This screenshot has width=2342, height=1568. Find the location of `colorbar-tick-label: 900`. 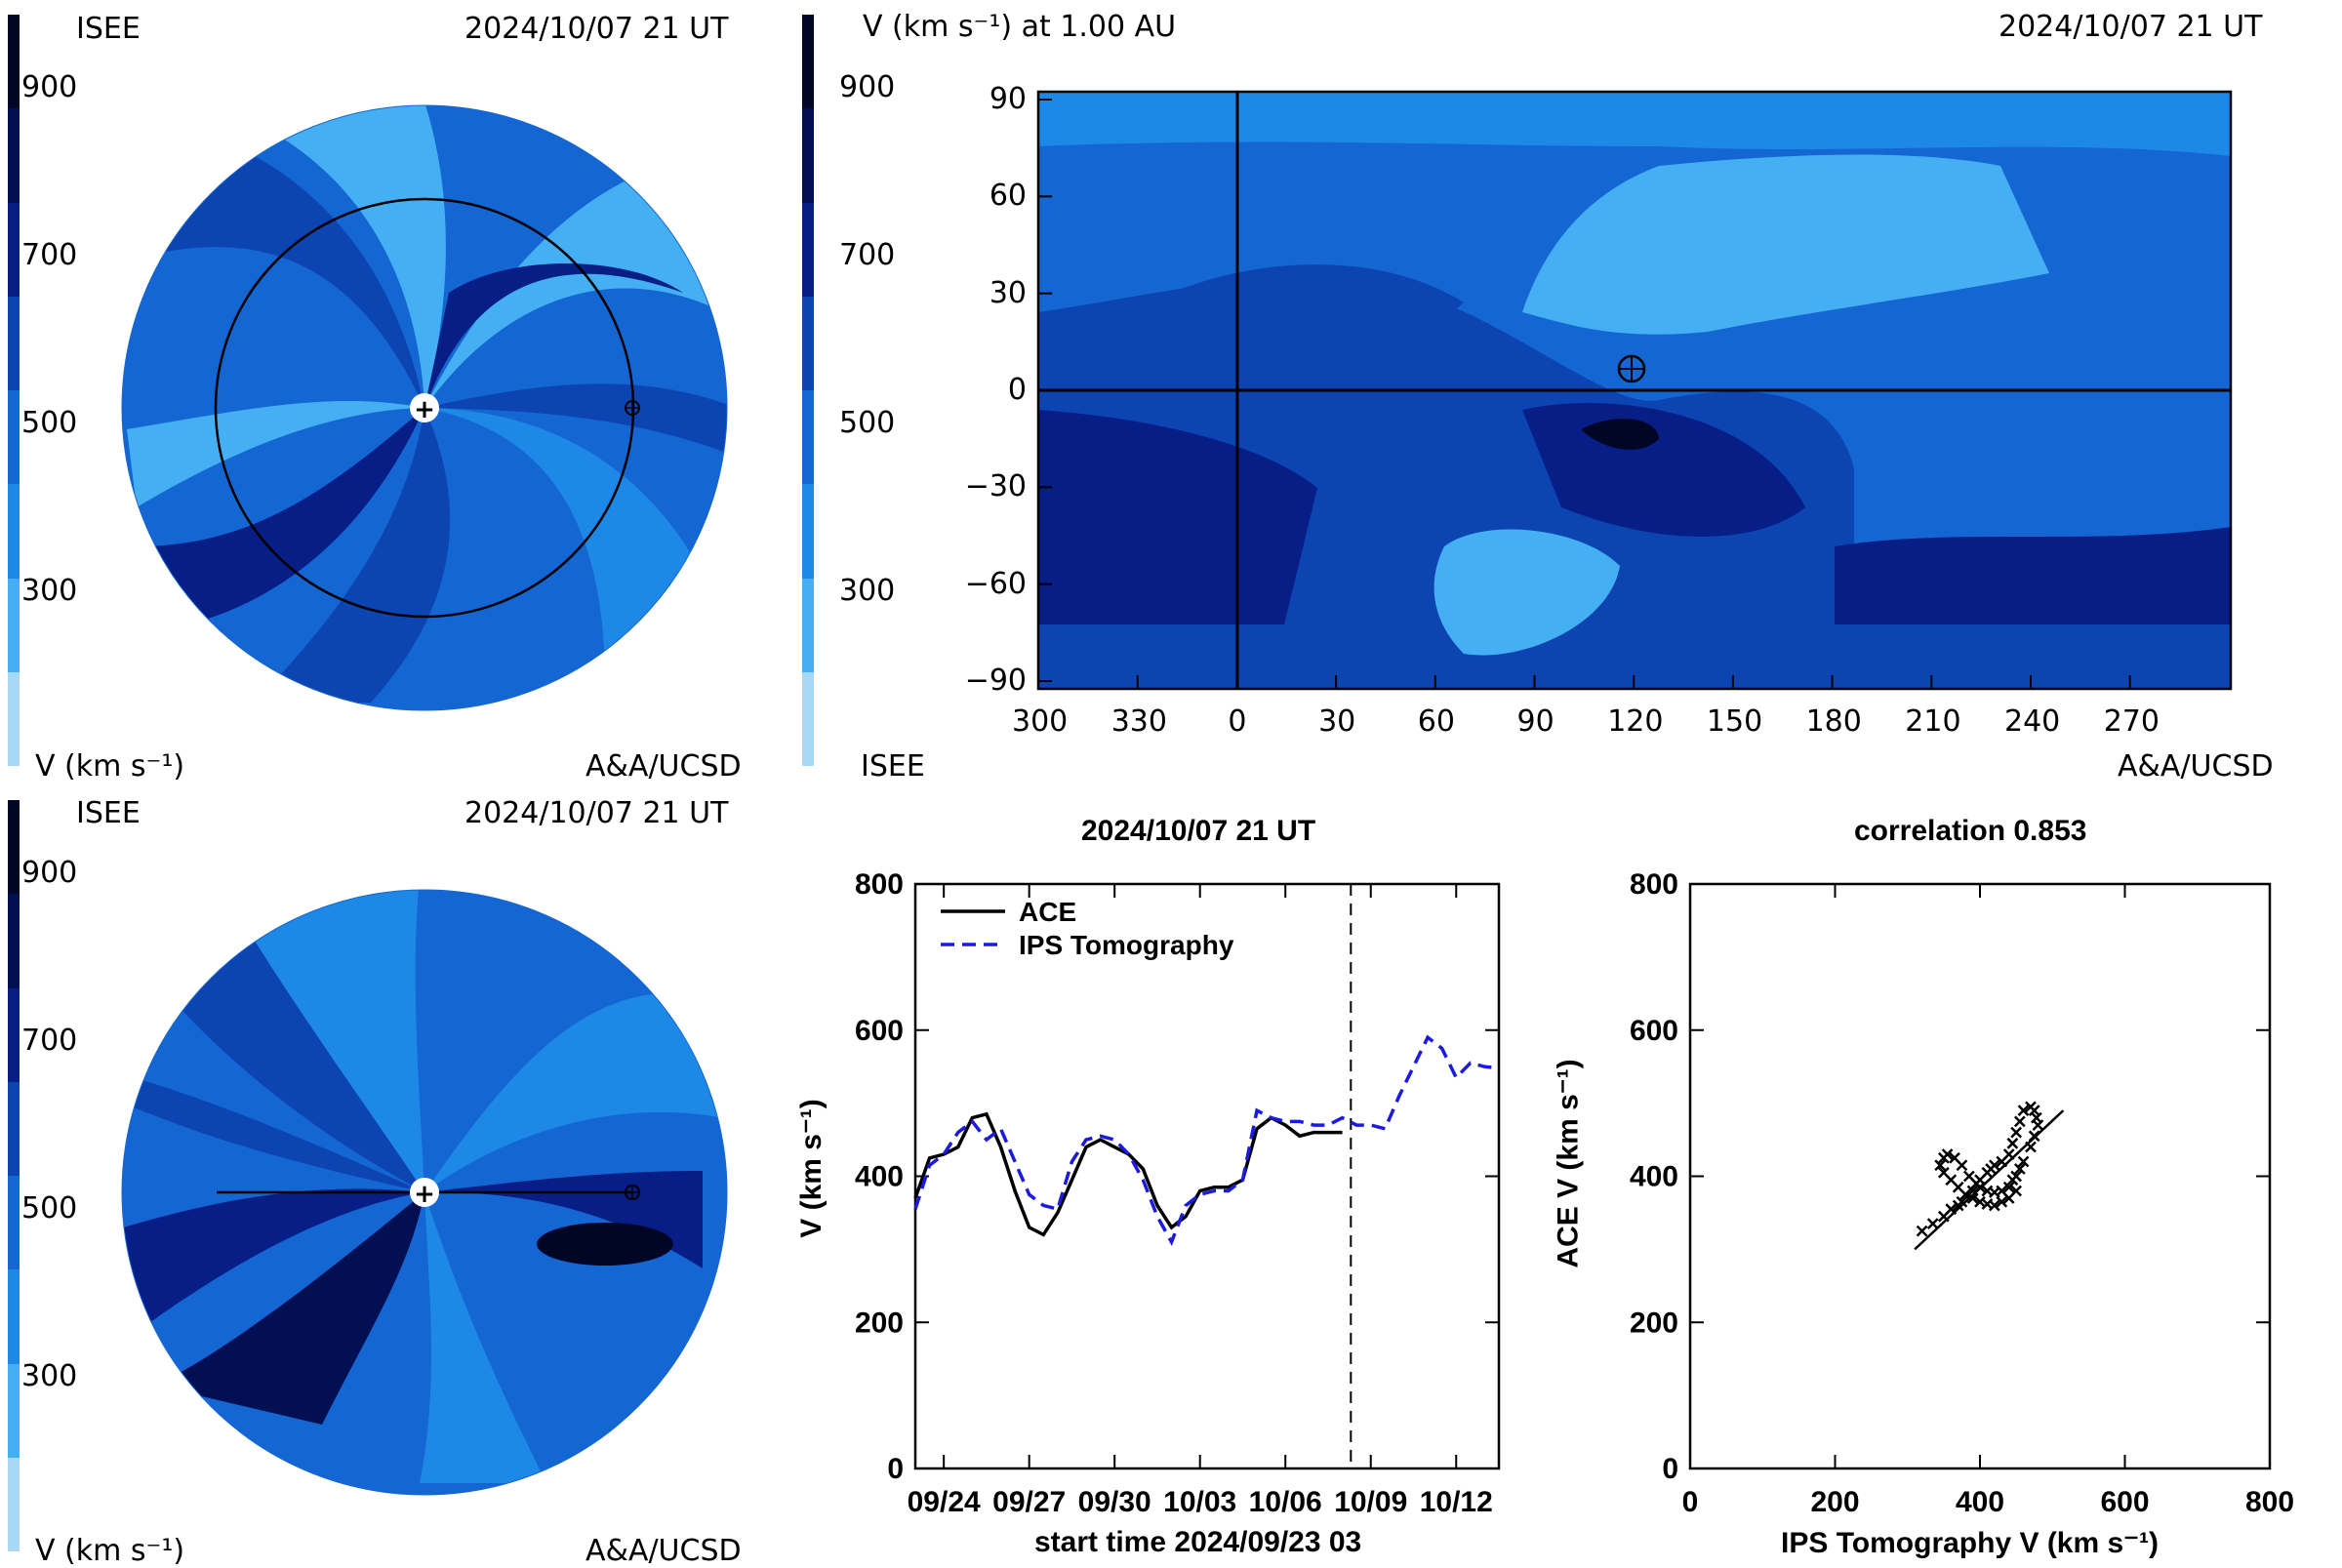

colorbar-tick-label: 900 is located at coordinates (49, 87).